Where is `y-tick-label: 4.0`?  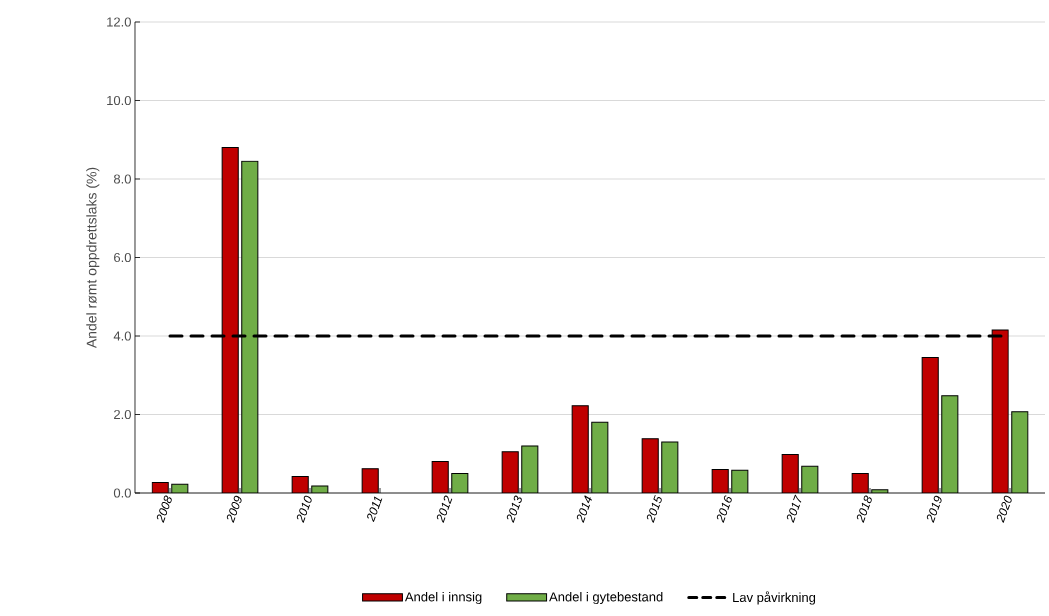
y-tick-label: 4.0 is located at coordinates (122, 336).